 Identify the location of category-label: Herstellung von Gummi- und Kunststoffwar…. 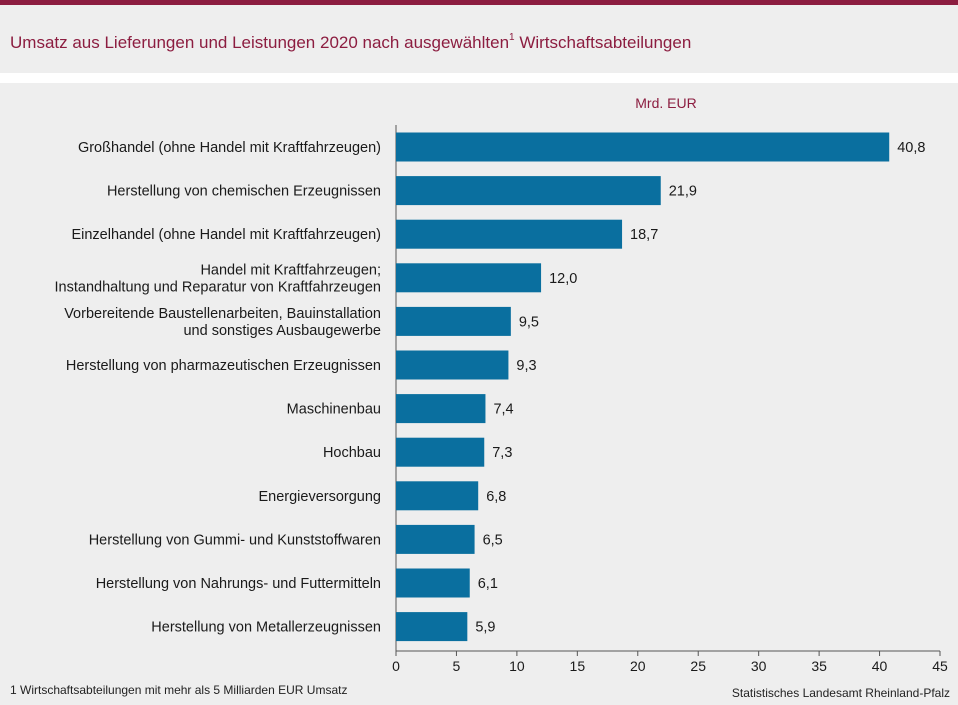
(235, 540).